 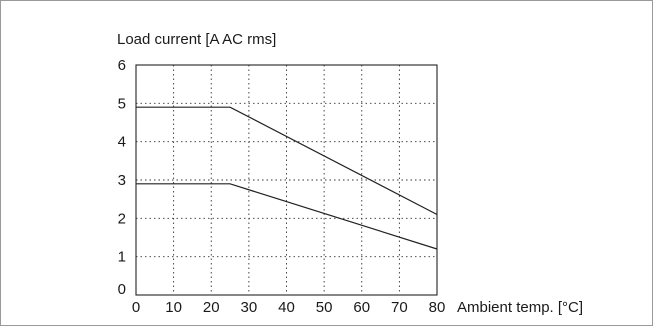 What do you see at coordinates (249, 307) in the screenshot?
I see `x-tick-label: 30` at bounding box center [249, 307].